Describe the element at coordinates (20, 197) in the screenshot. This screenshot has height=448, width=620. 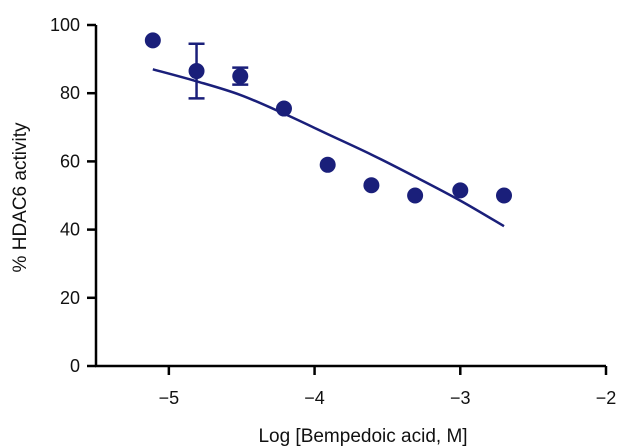
I see `y-axis-title: % HDAC6 activity` at that location.